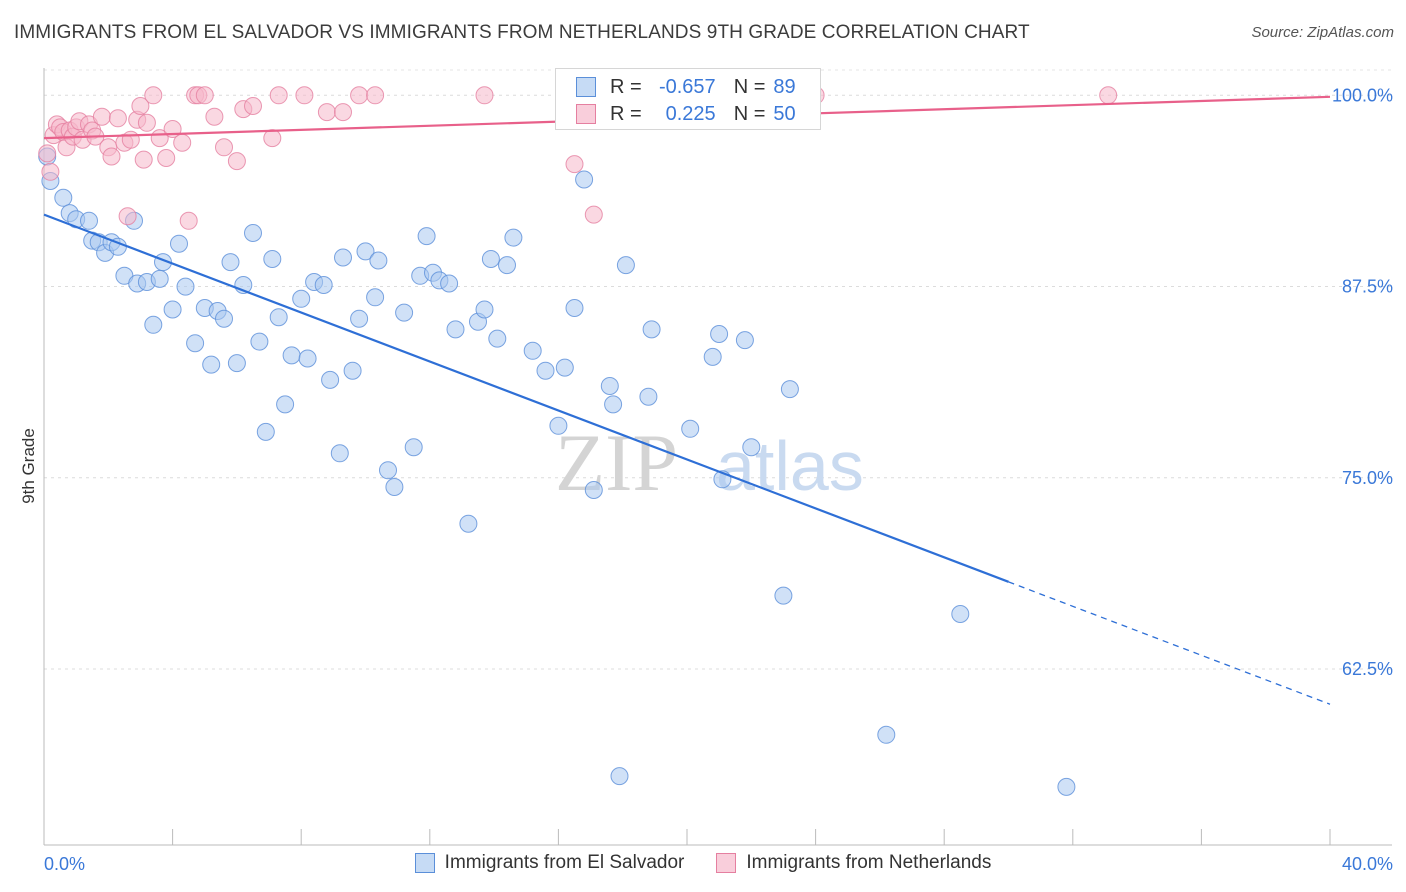 The image size is (1406, 892). Describe the element at coordinates (1367, 669) in the screenshot. I see `y-tick-label: 62.5%` at that location.